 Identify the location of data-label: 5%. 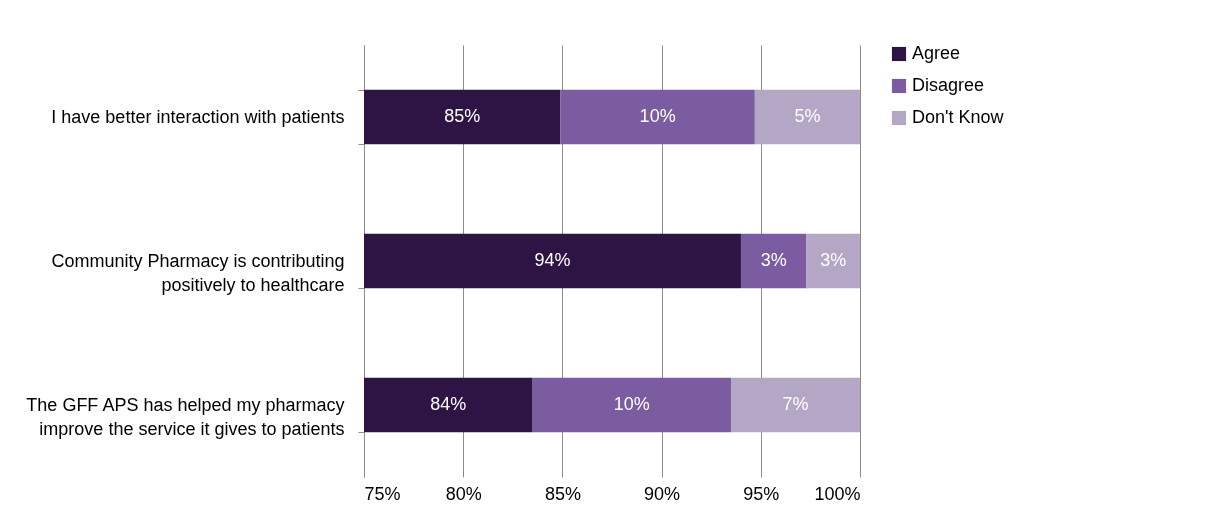
(807, 116).